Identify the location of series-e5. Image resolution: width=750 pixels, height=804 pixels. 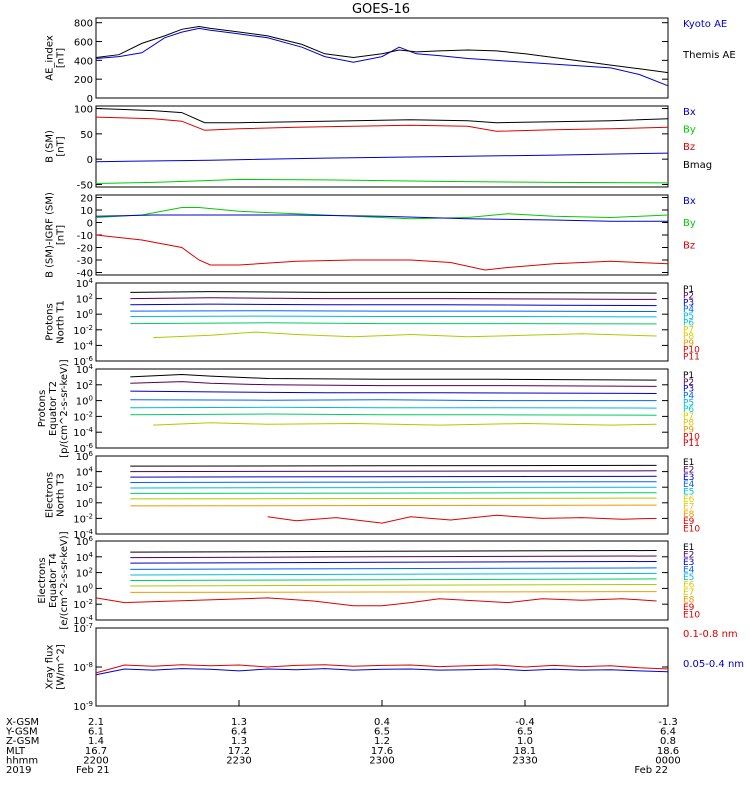
(393, 574).